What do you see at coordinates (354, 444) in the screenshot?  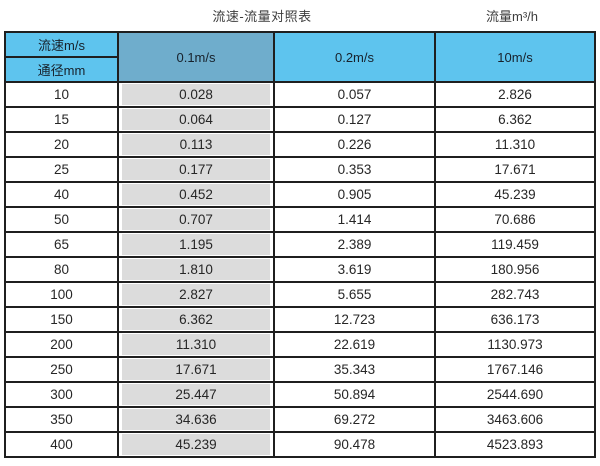 I see `flow-value-cell: 90.478` at bounding box center [354, 444].